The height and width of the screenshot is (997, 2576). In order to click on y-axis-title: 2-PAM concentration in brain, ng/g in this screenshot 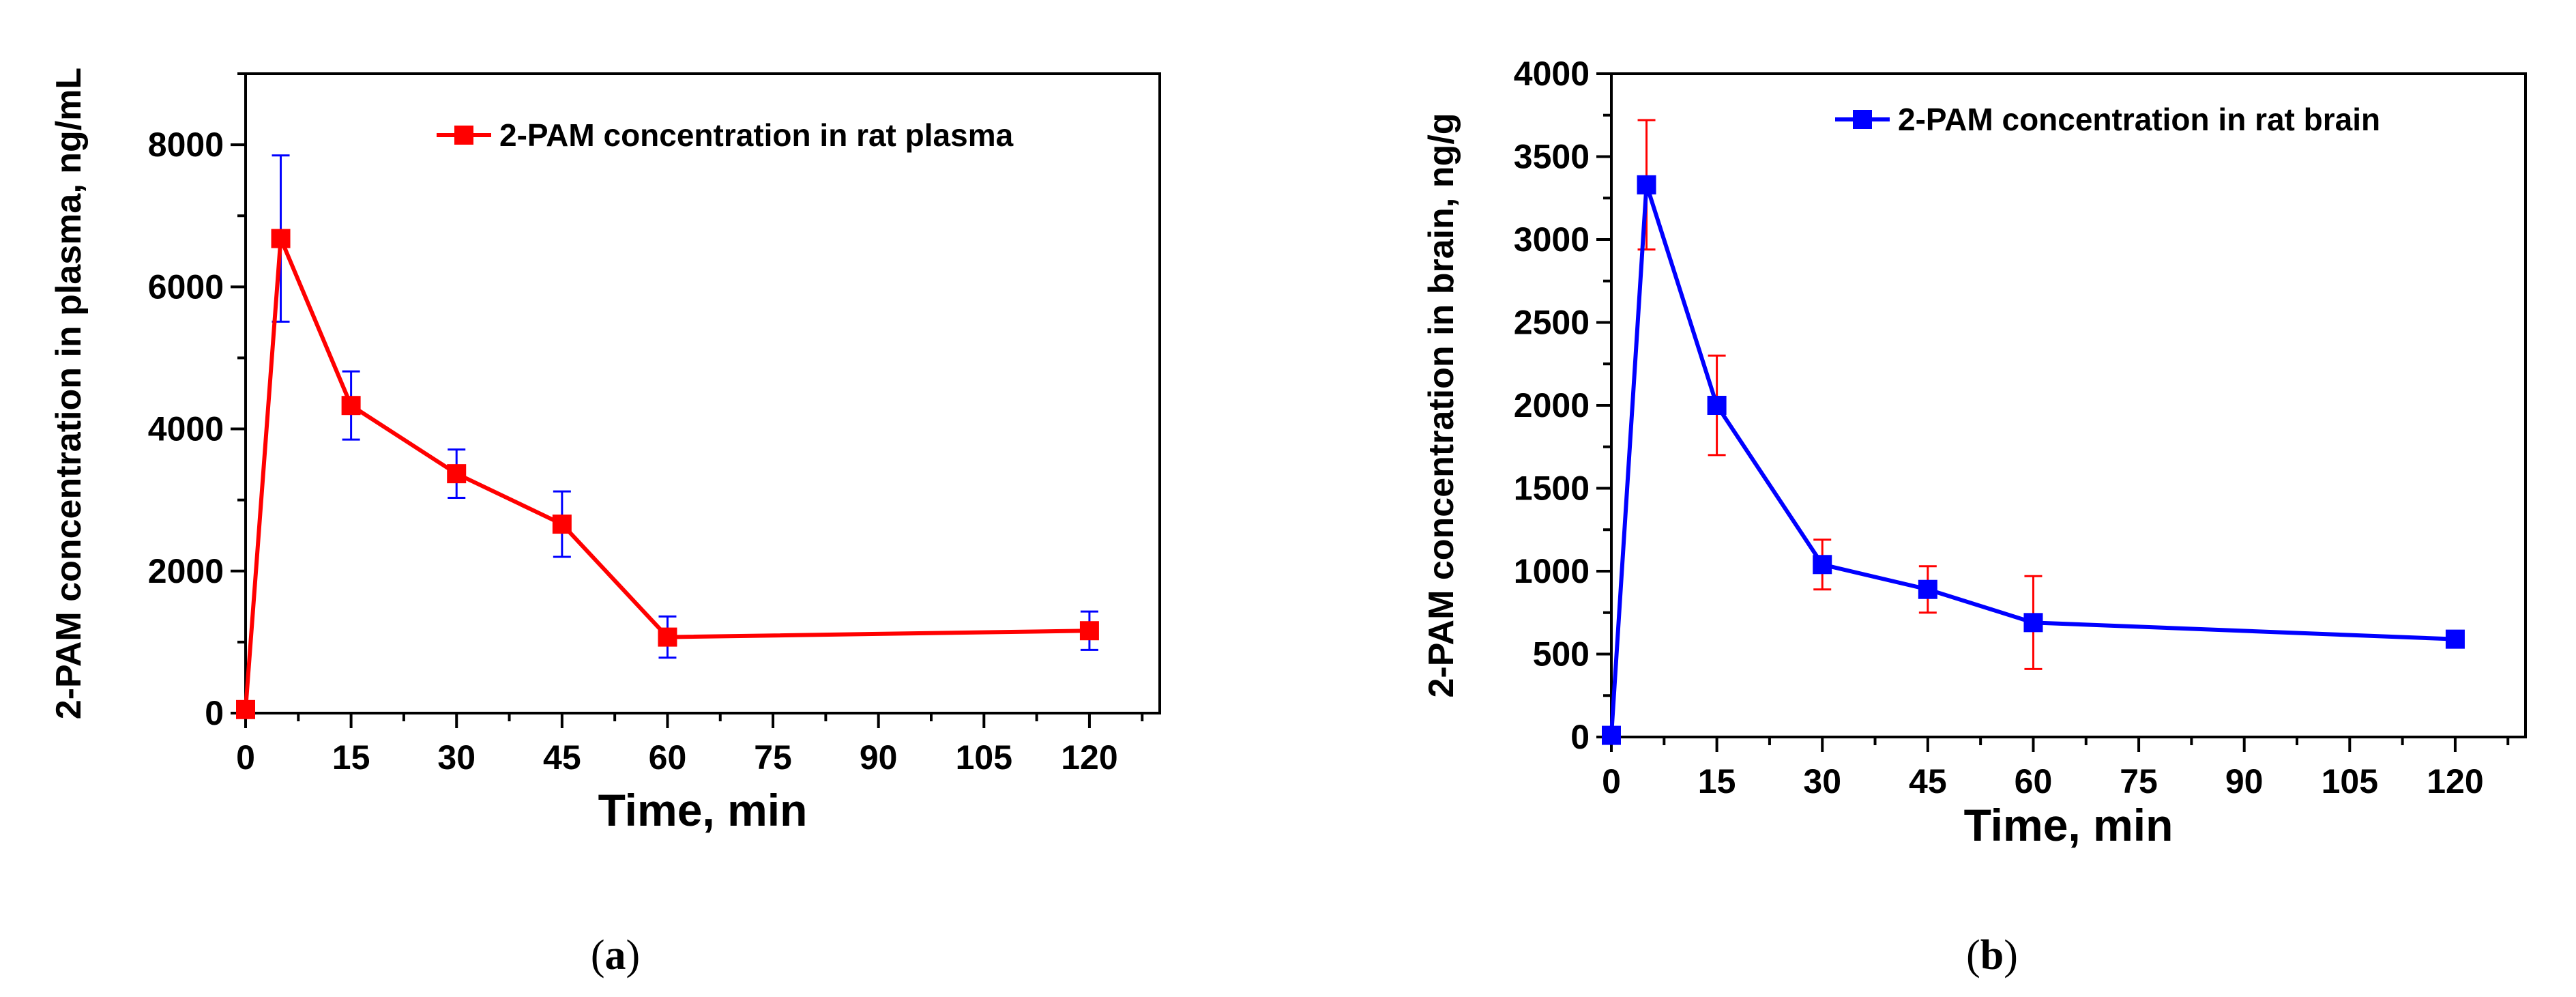, I will do `click(1441, 405)`.